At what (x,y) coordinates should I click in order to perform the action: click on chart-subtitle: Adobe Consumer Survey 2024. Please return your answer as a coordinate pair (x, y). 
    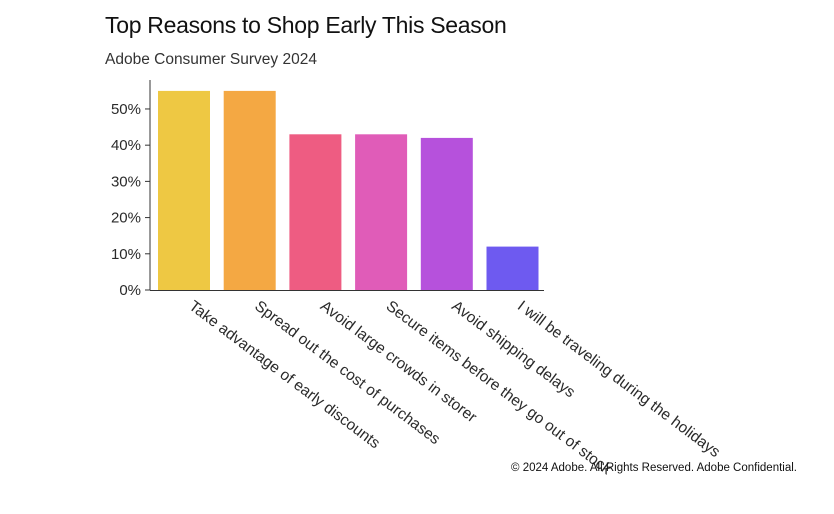
    Looking at the image, I should click on (211, 59).